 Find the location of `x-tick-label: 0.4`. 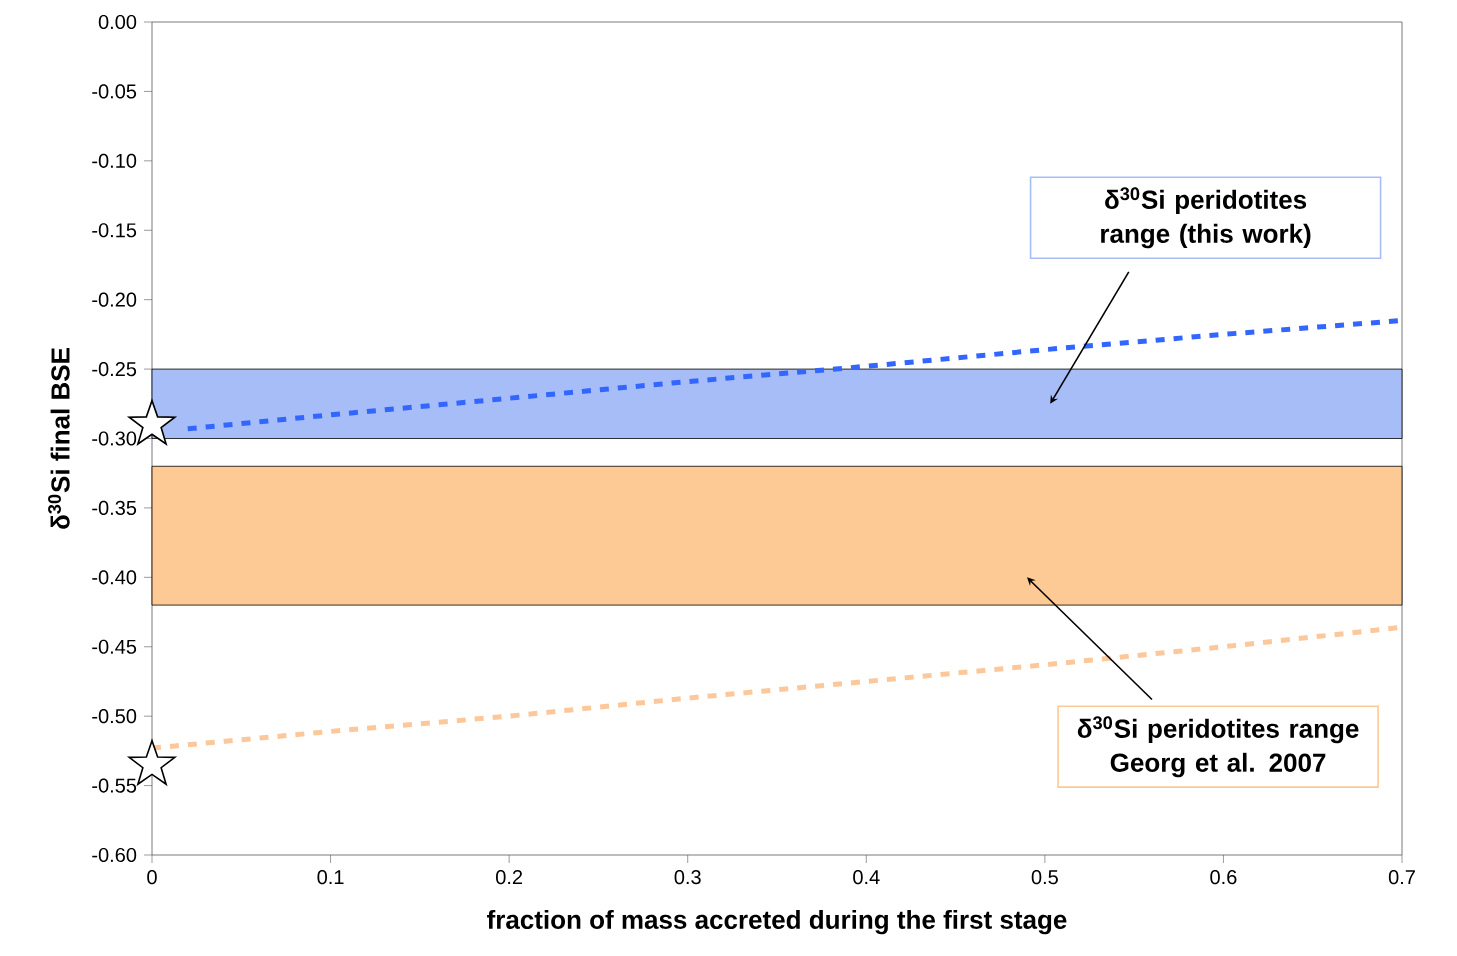

x-tick-label: 0.4 is located at coordinates (866, 877).